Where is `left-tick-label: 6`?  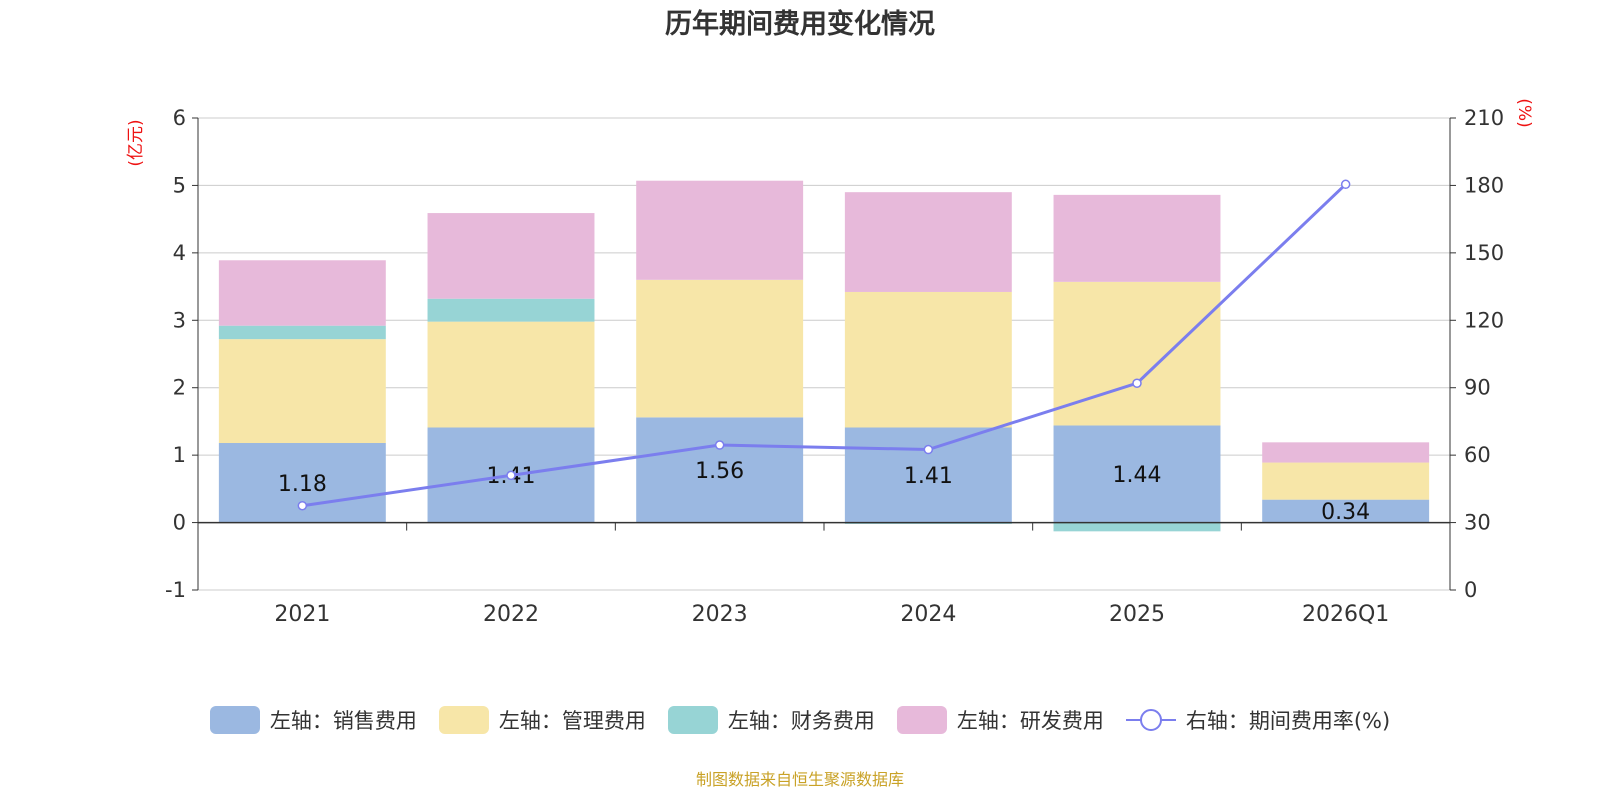
left-tick-label: 6 is located at coordinates (179, 118).